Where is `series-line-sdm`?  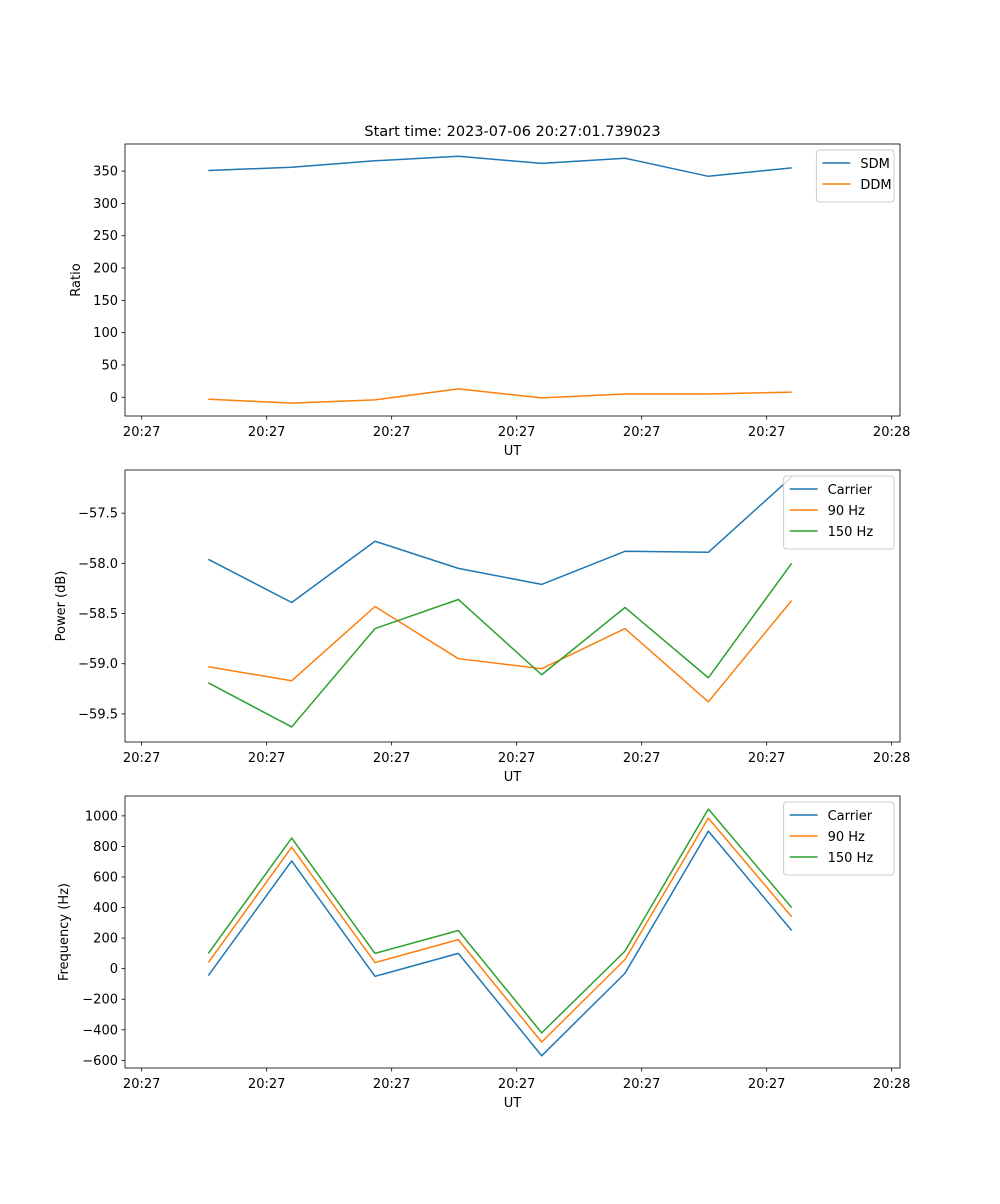
series-line-sdm is located at coordinates (500, 166).